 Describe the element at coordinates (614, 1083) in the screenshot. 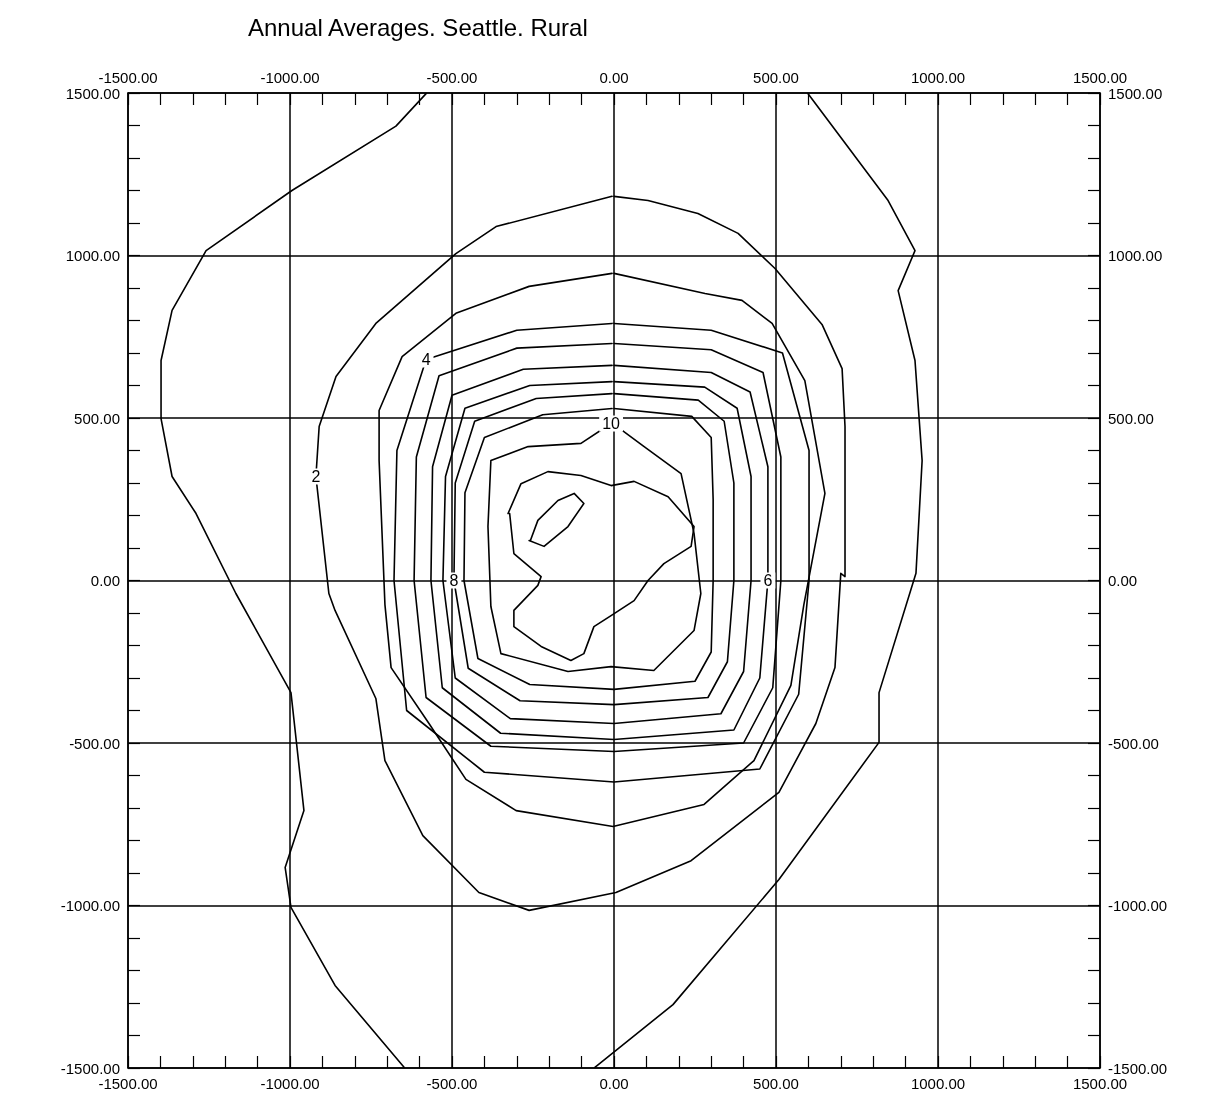

I see `x-tick-label: 0.00` at that location.